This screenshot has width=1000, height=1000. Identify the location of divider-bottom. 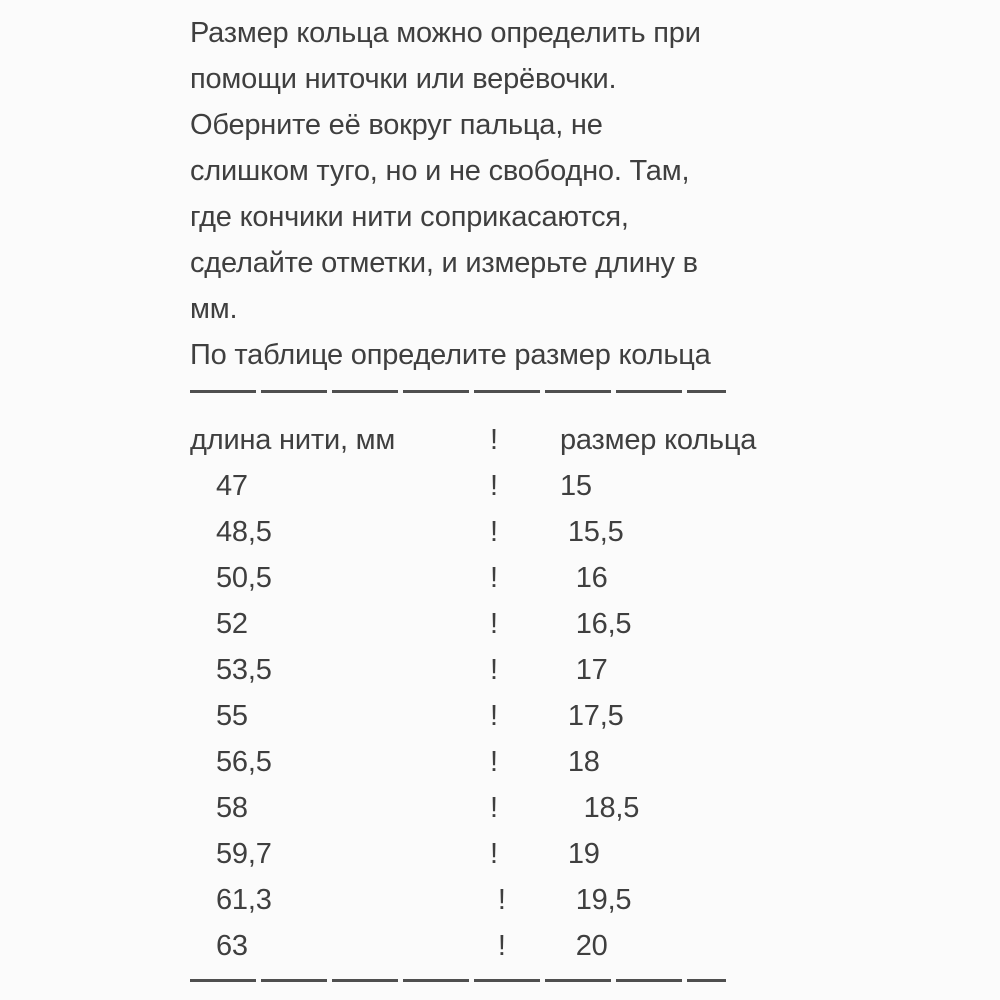
(458, 980).